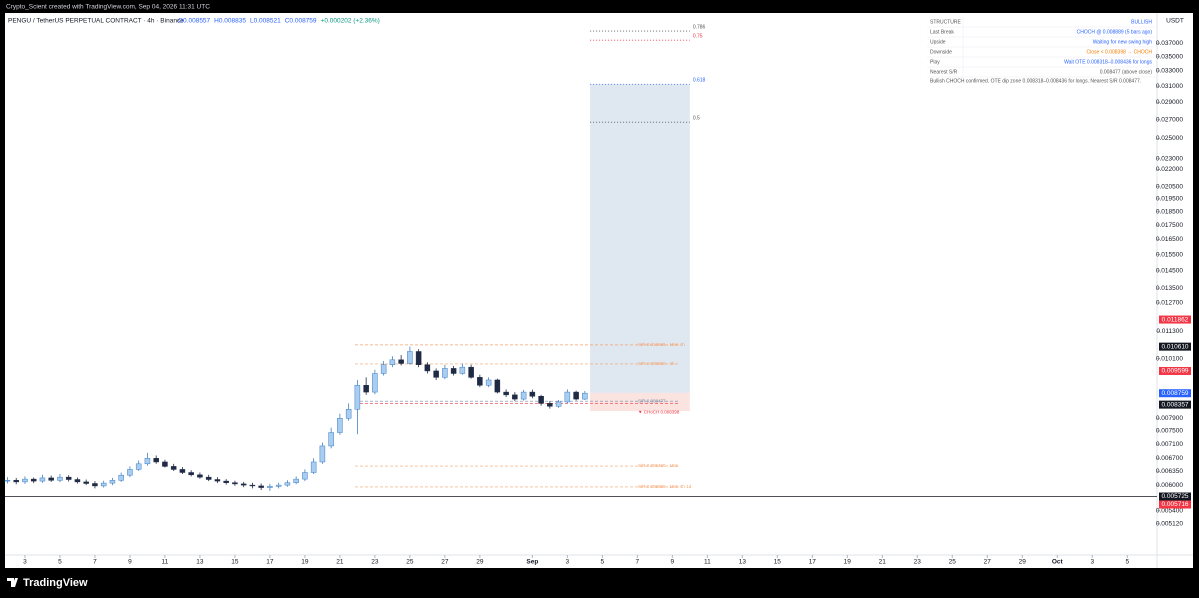 Image resolution: width=1199 pixels, height=598 pixels. What do you see at coordinates (410, 562) in the screenshot?
I see `x-tick-label: 25` at bounding box center [410, 562].